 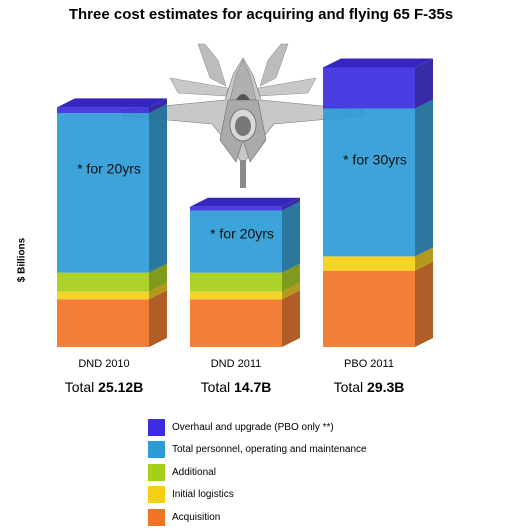 I want to click on total-label-pbo-2011: Total 29.3B, so click(x=369, y=387).